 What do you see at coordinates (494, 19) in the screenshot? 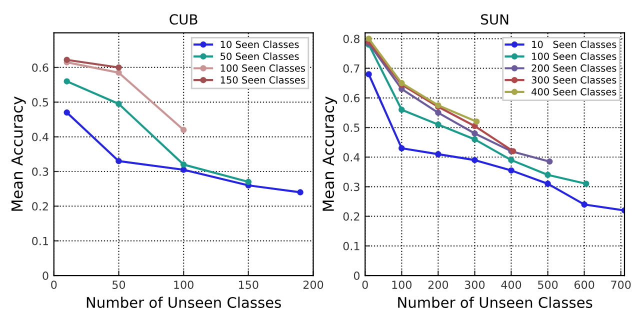
I see `chart-title: SUN` at bounding box center [494, 19].